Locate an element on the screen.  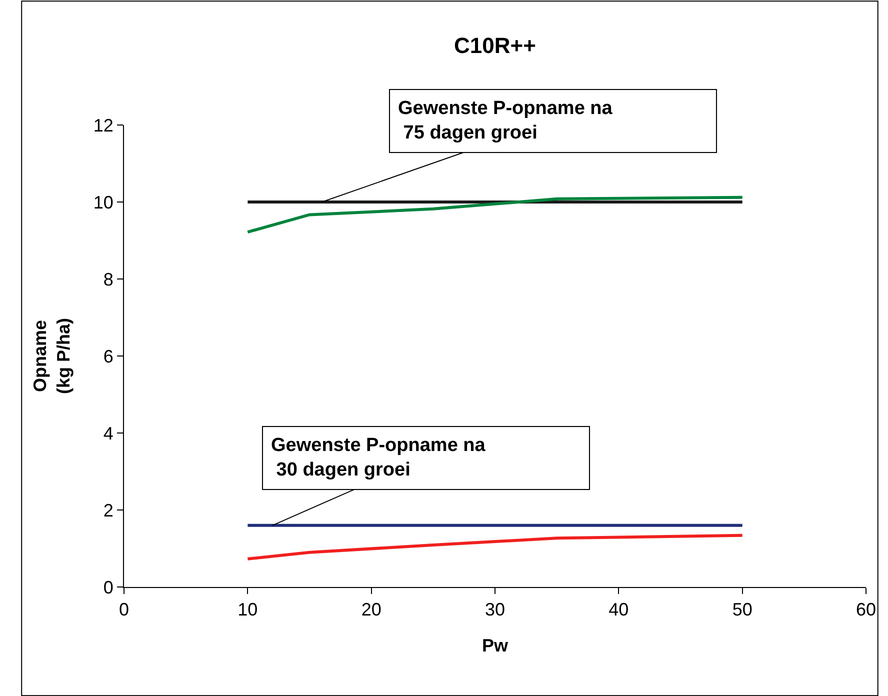
y-tick-label: 10 is located at coordinates (103, 202).